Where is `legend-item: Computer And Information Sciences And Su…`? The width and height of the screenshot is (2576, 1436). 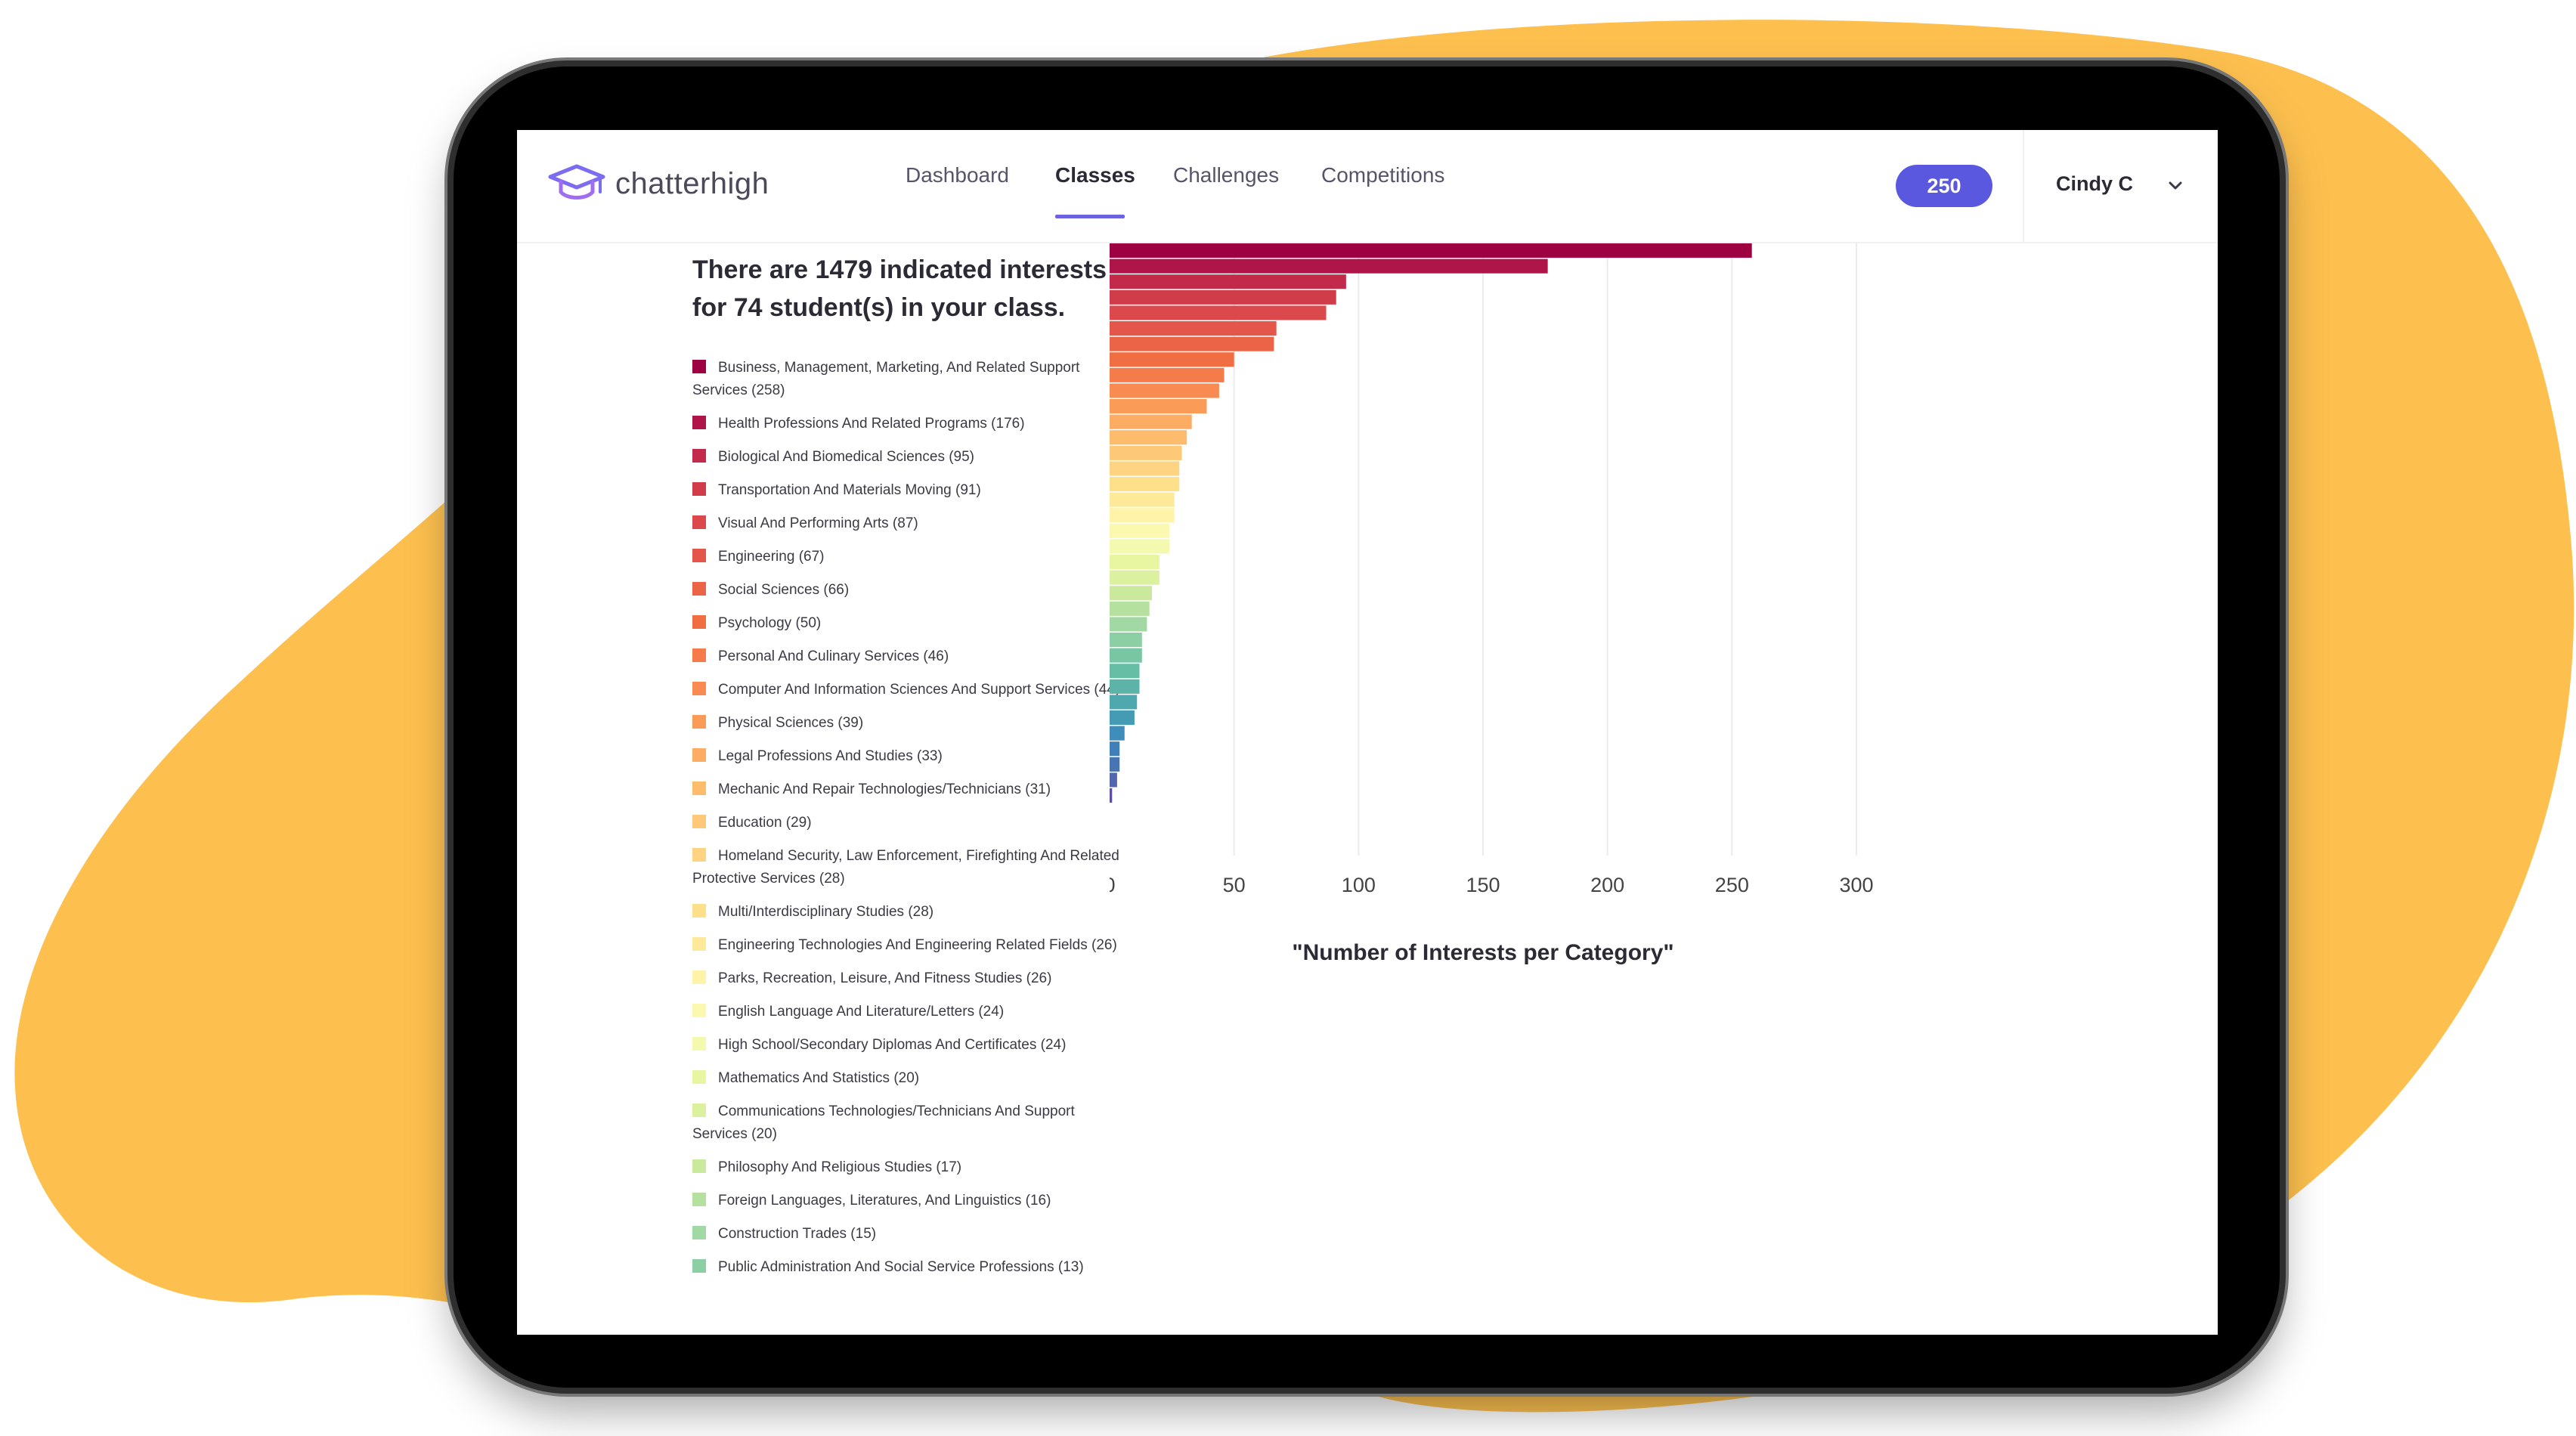 legend-item: Computer And Information Sciences And Su… is located at coordinates (911, 690).